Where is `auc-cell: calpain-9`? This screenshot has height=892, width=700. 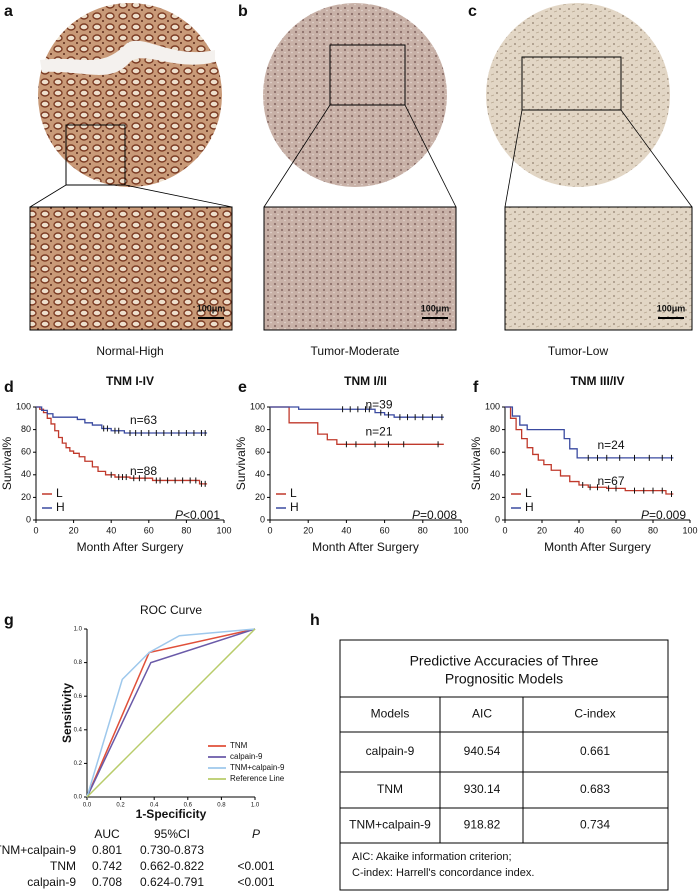 auc-cell: calpain-9 is located at coordinates (51, 882).